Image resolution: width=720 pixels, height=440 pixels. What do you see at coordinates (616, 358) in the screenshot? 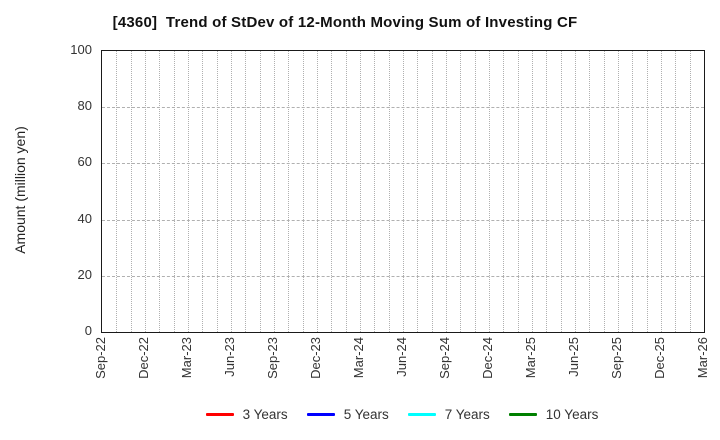
I see `x-tick-label: Sep-25` at bounding box center [616, 358].